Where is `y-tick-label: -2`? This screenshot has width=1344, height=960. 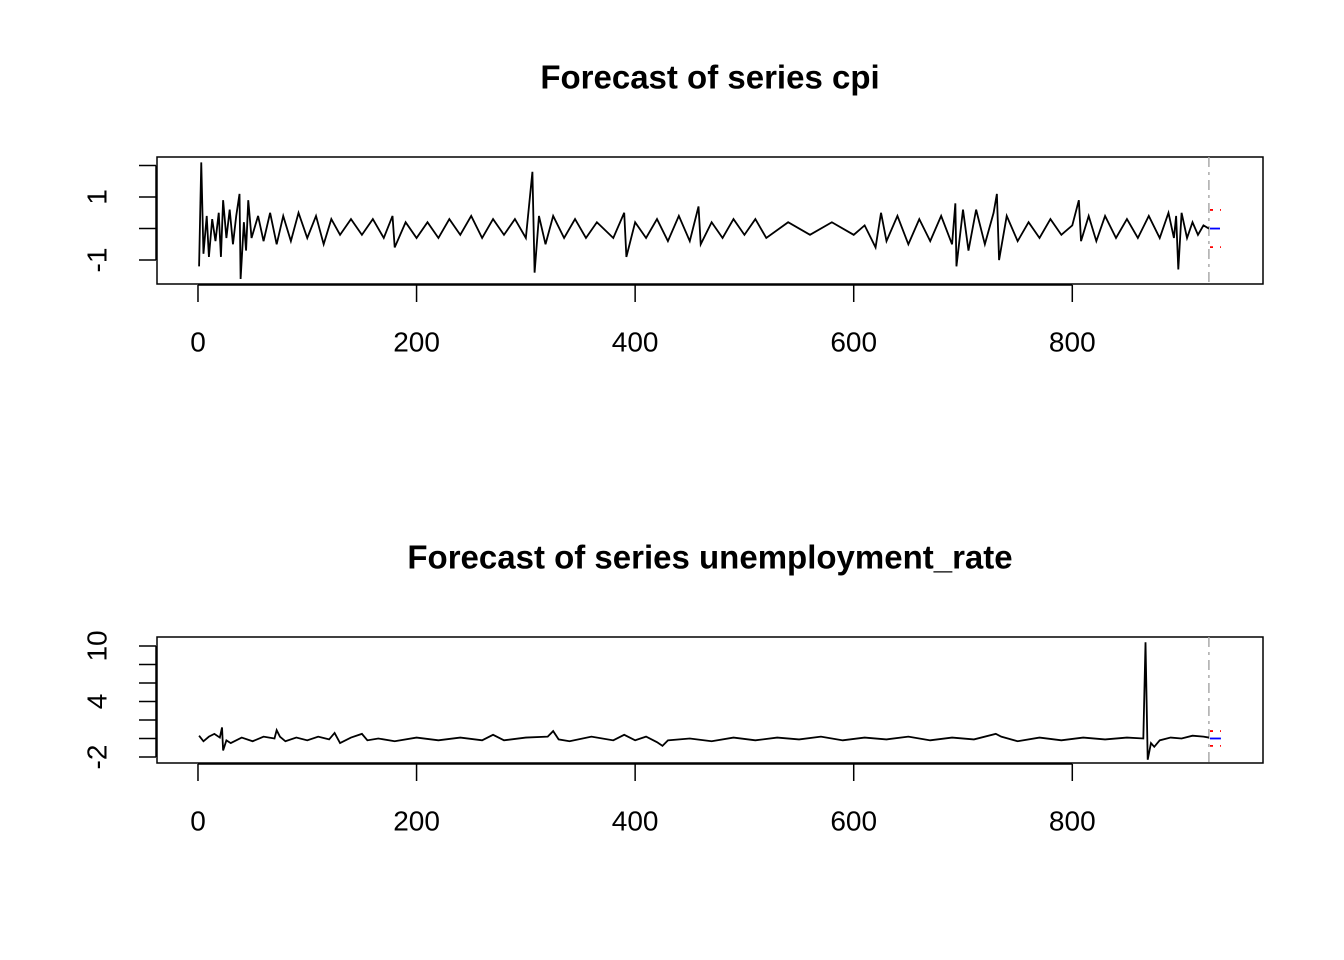 y-tick-label: -2 is located at coordinates (96, 757).